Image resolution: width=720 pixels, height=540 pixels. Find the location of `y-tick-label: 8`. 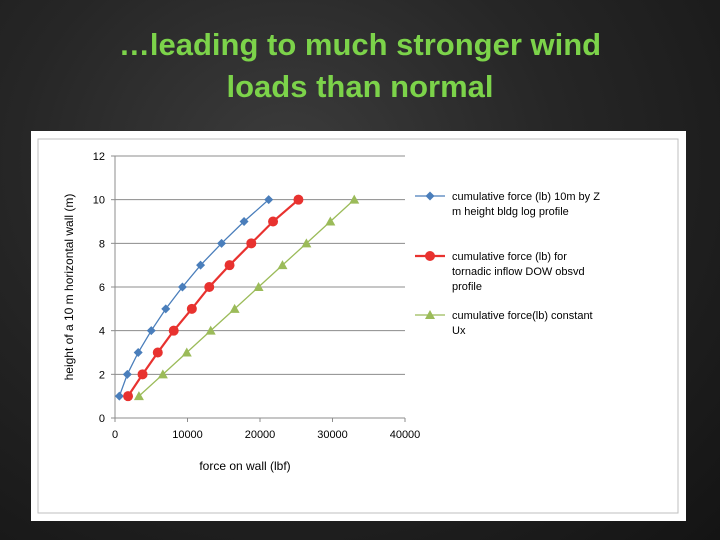

y-tick-label: 8 is located at coordinates (102, 244).